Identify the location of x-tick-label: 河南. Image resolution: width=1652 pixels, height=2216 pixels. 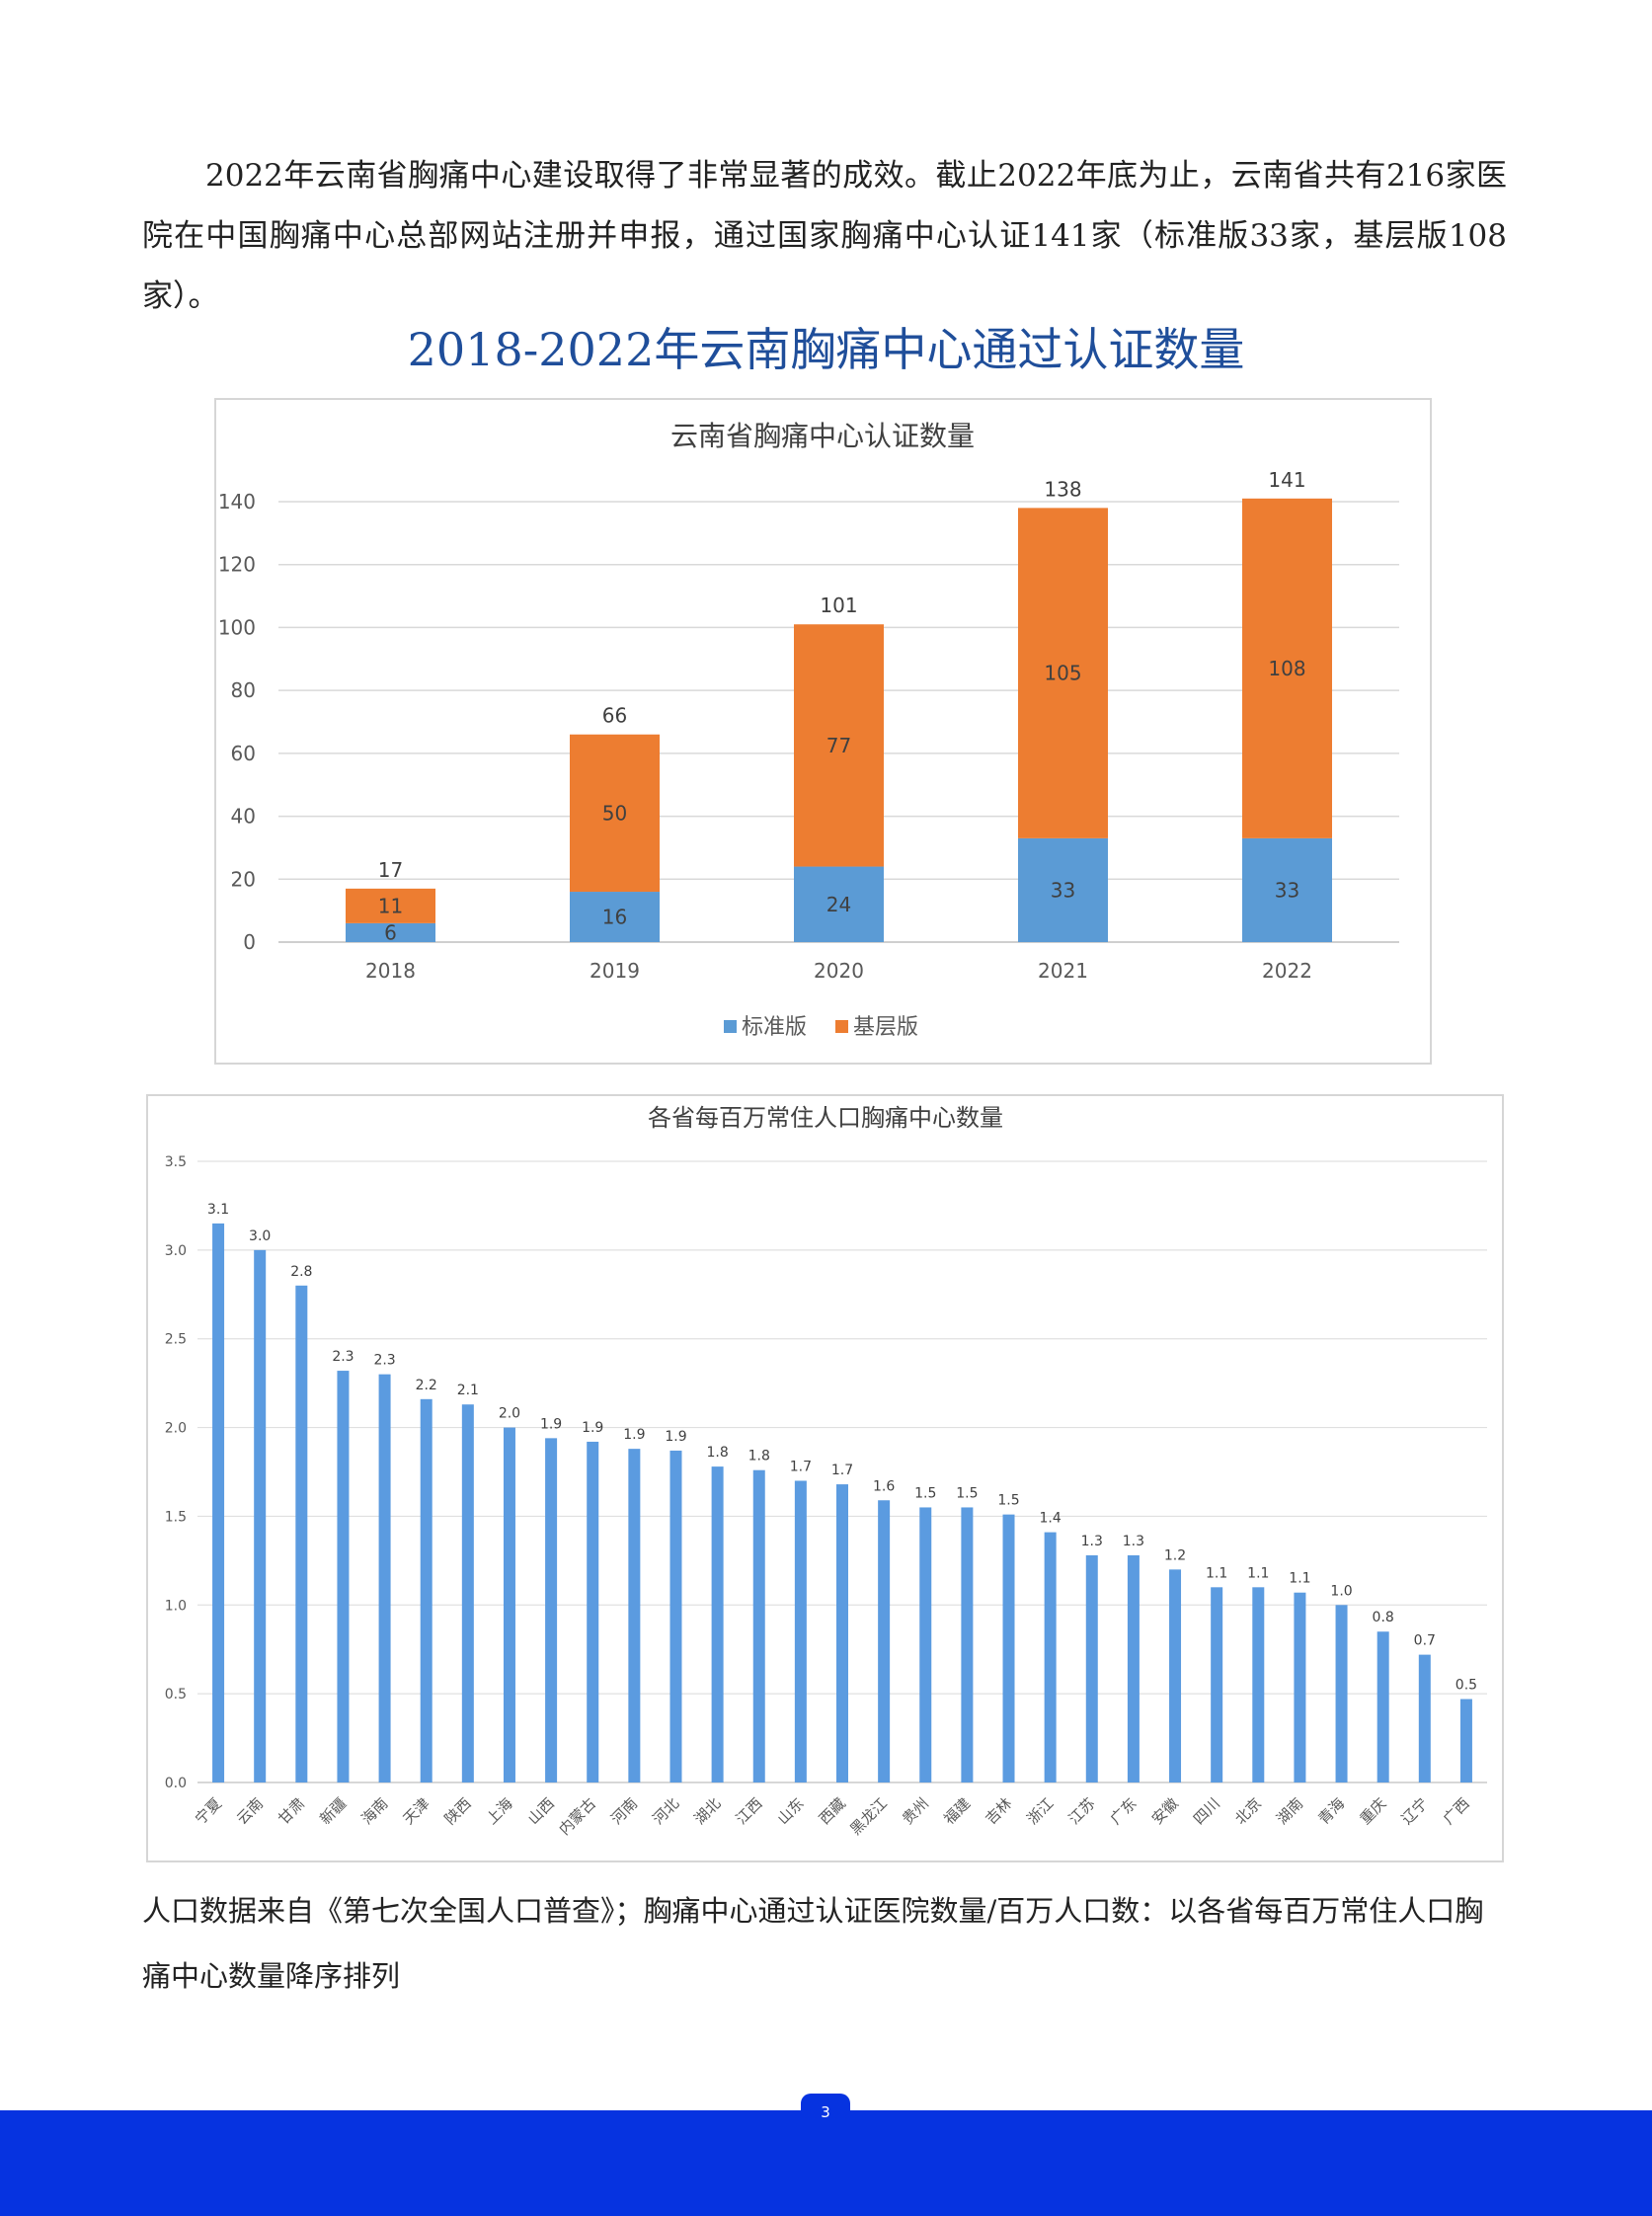
(624, 1811).